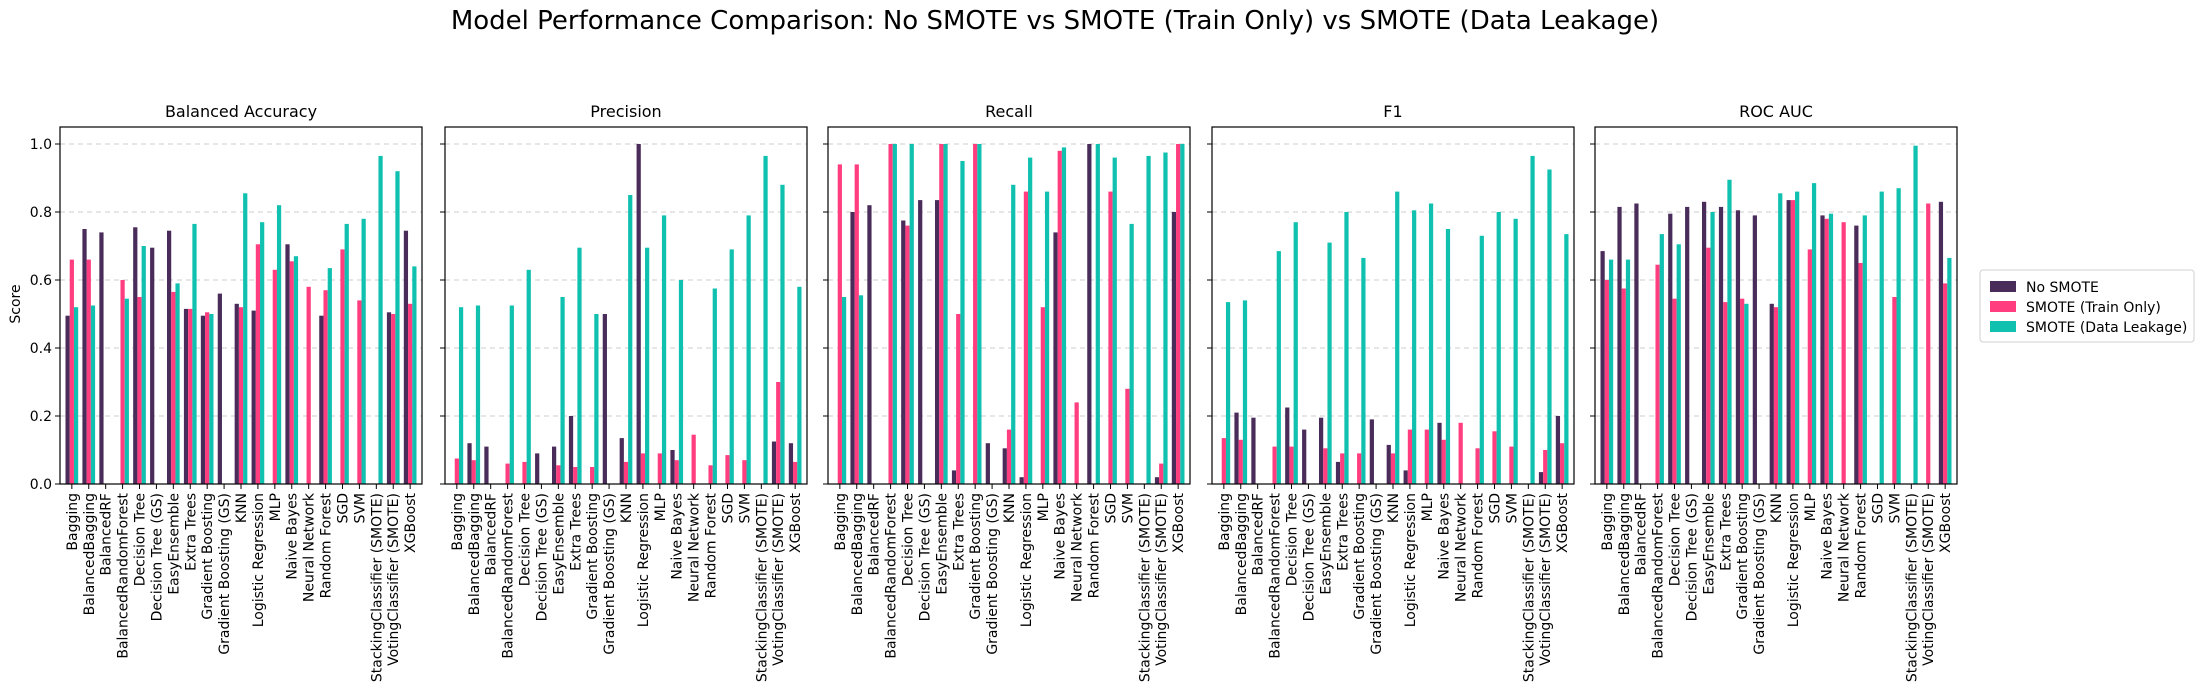 This screenshot has height=691, width=2200. Describe the element at coordinates (141, 539) in the screenshot. I see `x-tick-label: Decision Tree` at that location.